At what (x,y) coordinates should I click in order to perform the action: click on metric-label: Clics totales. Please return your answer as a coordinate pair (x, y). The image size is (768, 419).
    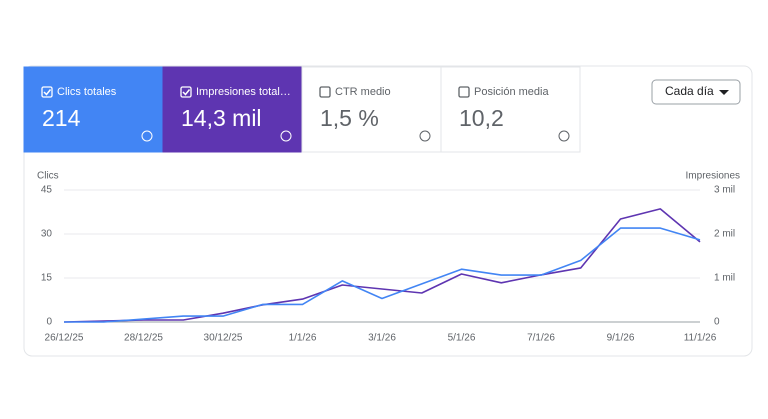
    Looking at the image, I should click on (87, 92).